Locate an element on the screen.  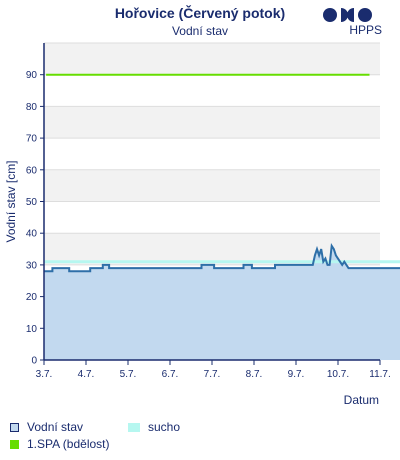
legend-label-drought: sucho is located at coordinates (164, 427).